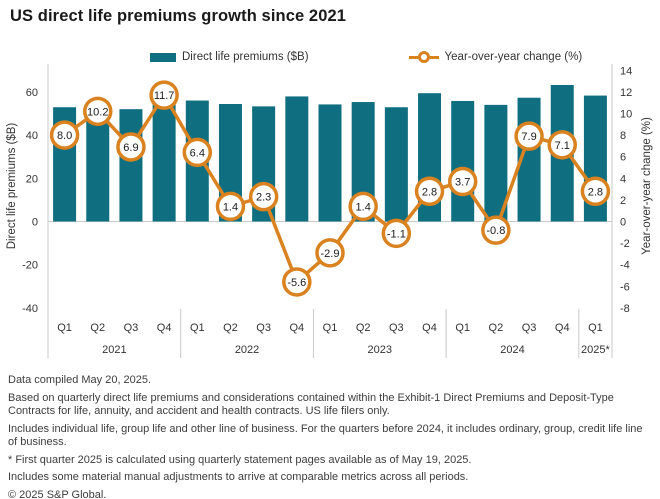 The width and height of the screenshot is (660, 499). I want to click on yoy-data-label: 1.4, so click(230, 207).